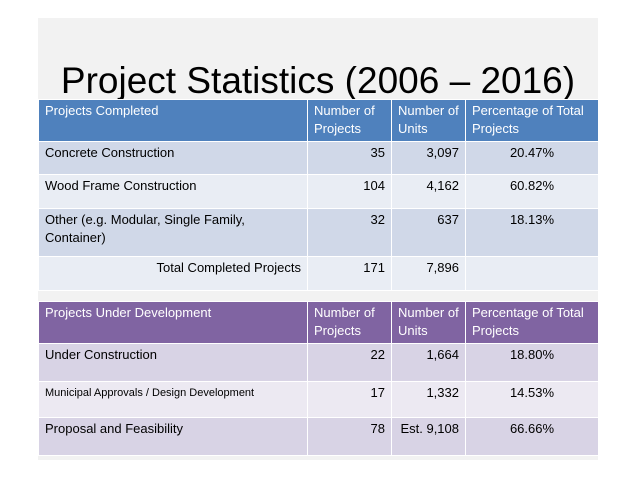 This screenshot has width=638, height=479. I want to click on row-units: 637, so click(428, 232).